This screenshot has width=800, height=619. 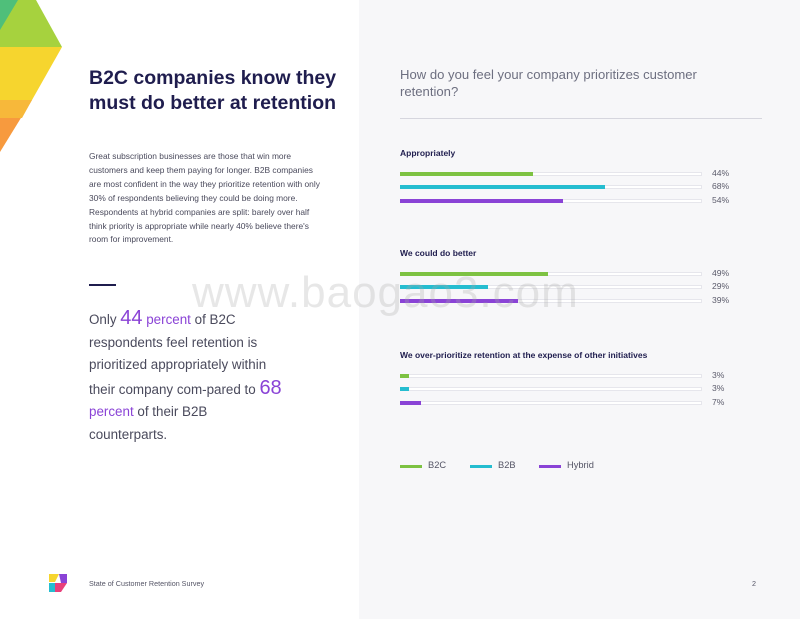 What do you see at coordinates (102, 285) in the screenshot?
I see `accent-rule` at bounding box center [102, 285].